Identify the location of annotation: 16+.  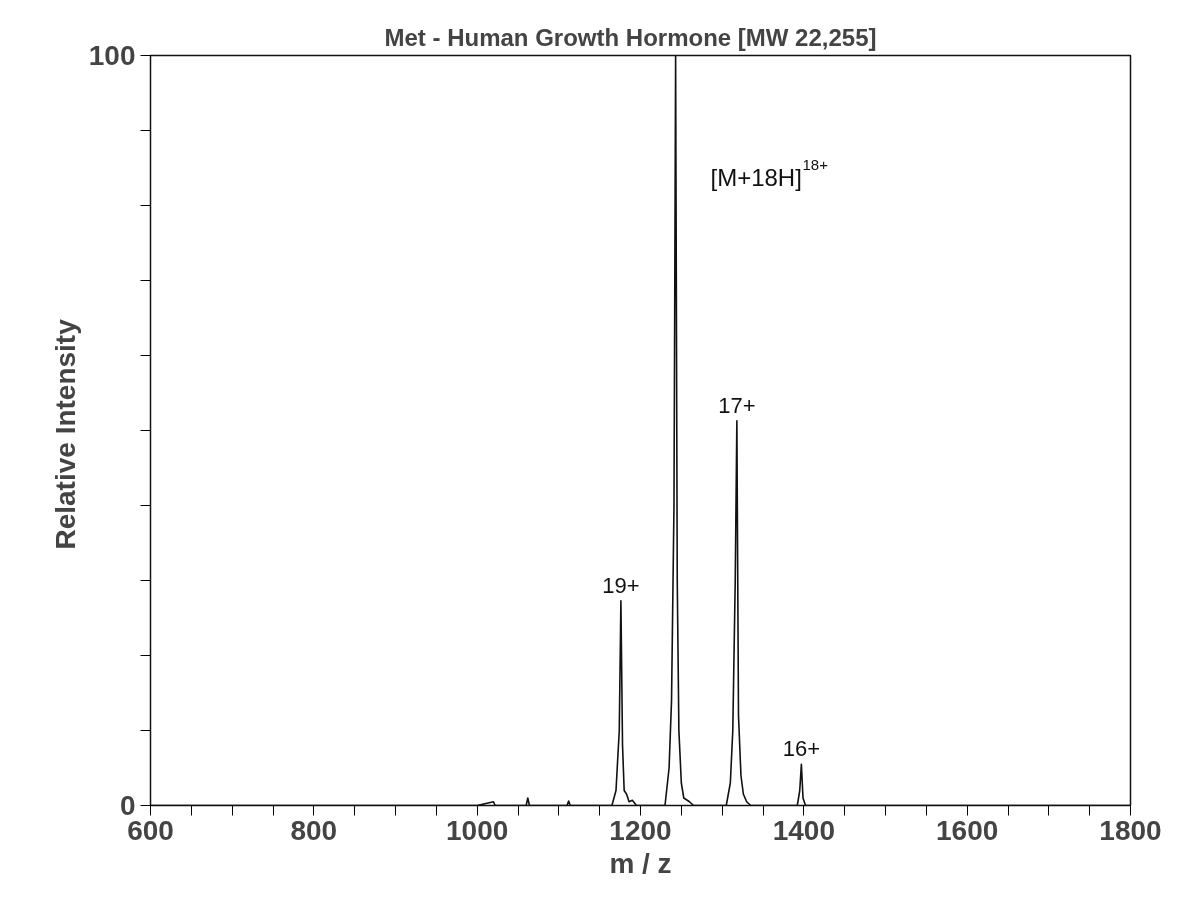
(801, 749).